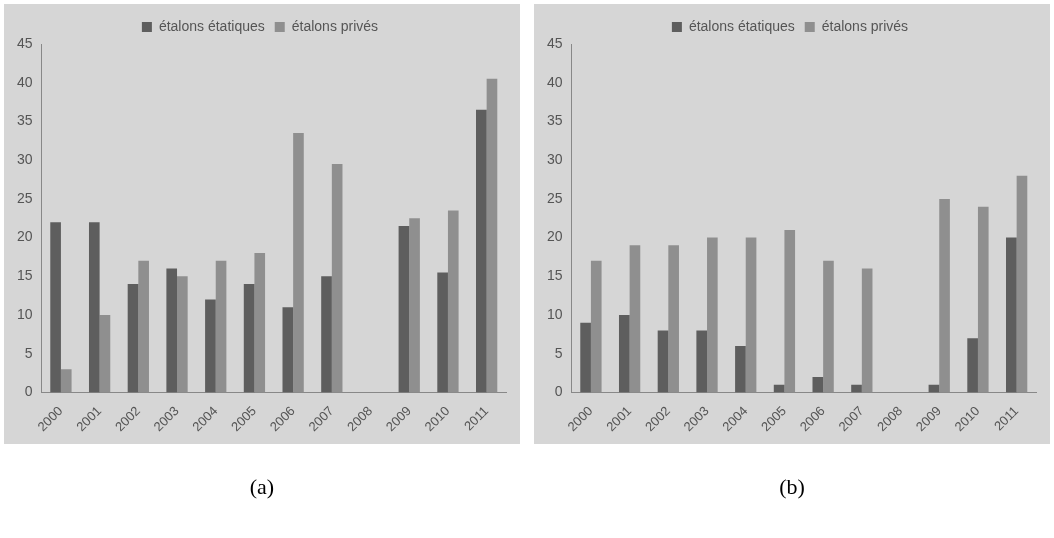 Image resolution: width=1054 pixels, height=538 pixels. I want to click on text: (b), so click(792, 487).